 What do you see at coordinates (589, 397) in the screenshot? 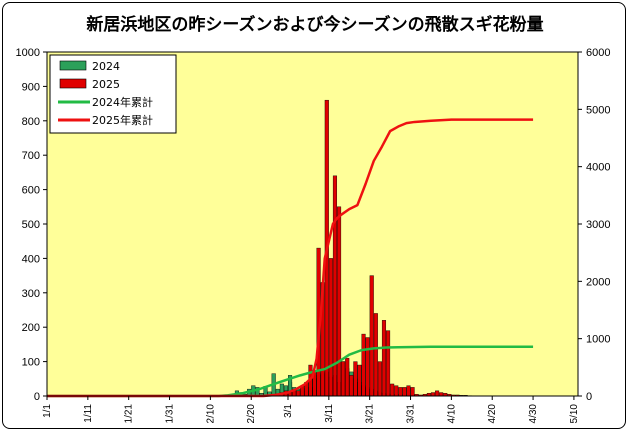
I see `y2-tick-label: 0` at bounding box center [589, 397].